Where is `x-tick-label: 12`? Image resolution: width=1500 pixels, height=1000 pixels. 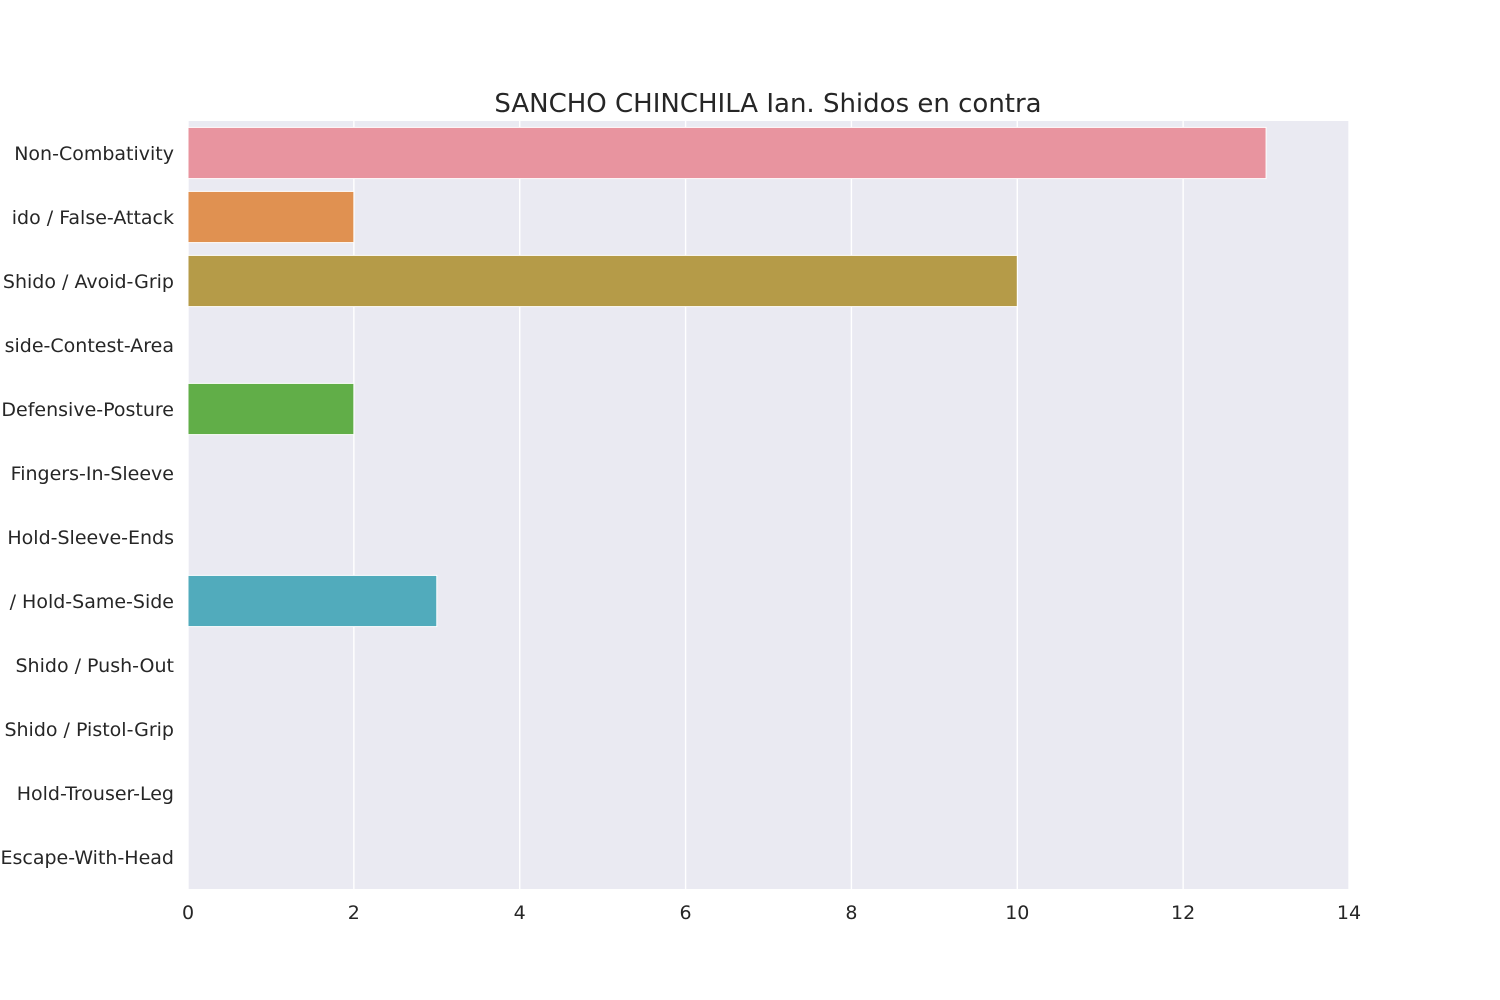 x-tick-label: 12 is located at coordinates (1183, 913).